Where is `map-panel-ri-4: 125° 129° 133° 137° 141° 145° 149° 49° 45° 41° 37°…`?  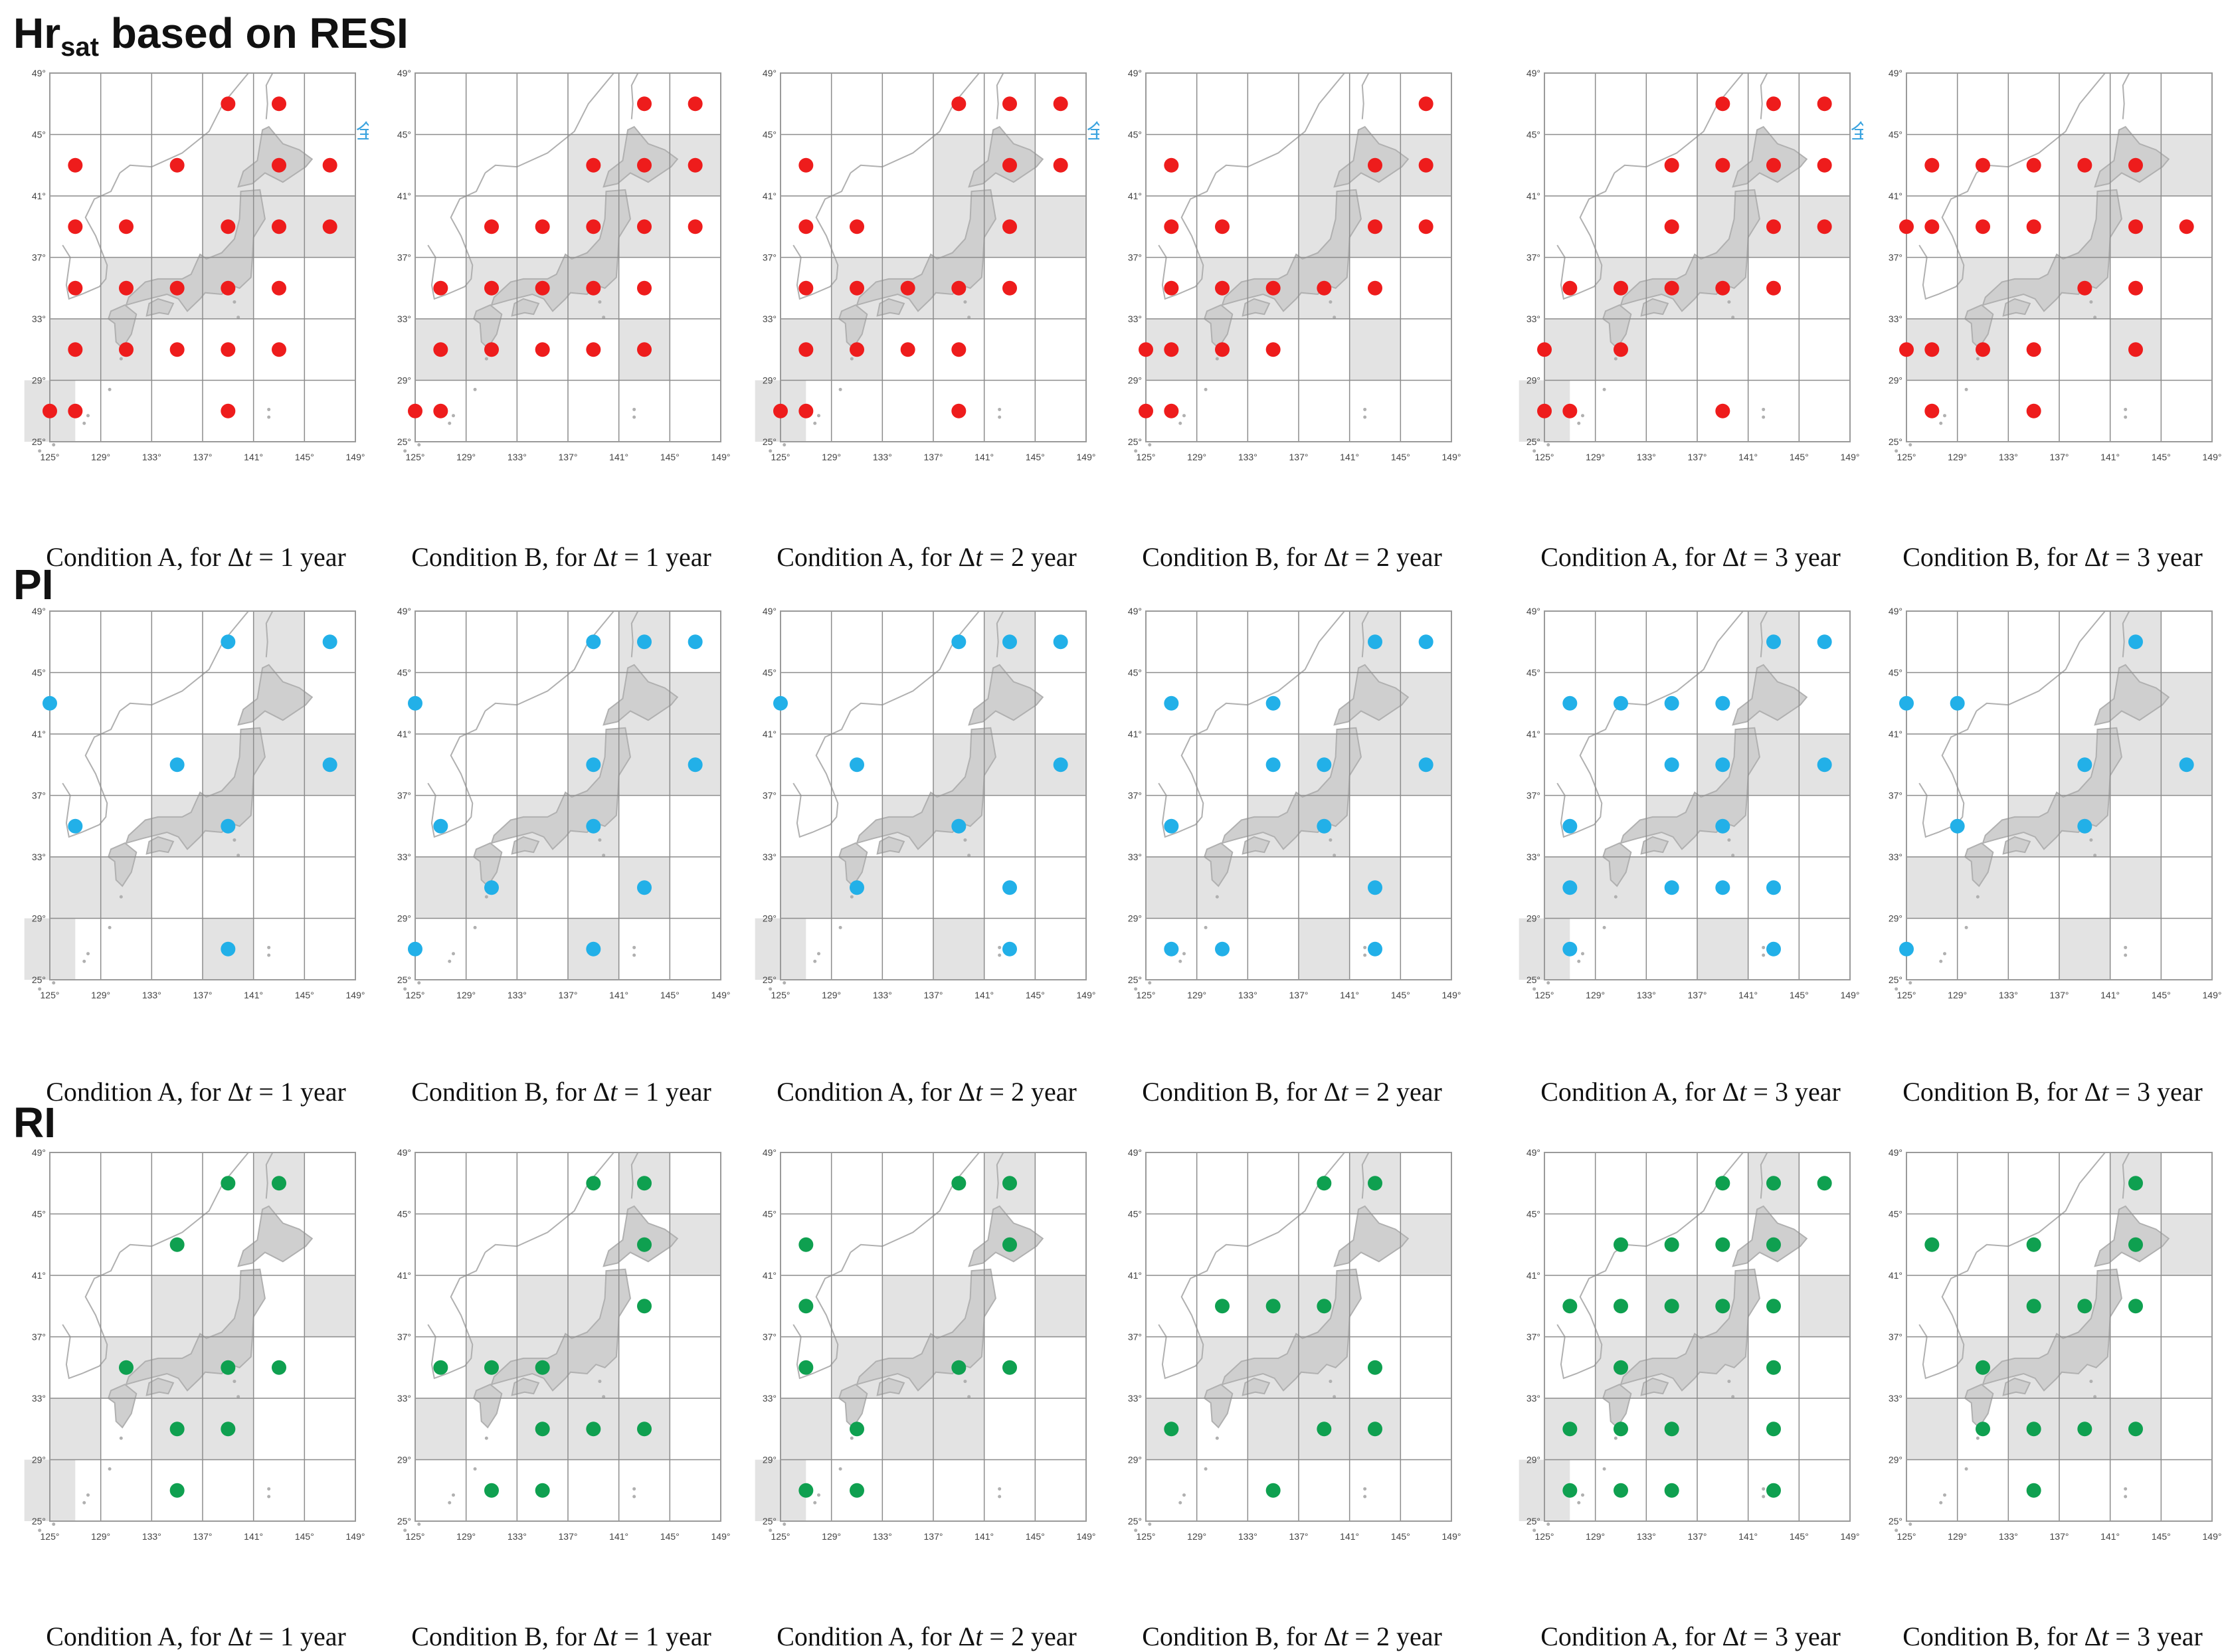 map-panel-ri-4: 125° 129° 133° 137° 141° 145° 149° 49° 45° 41° 37°… is located at coordinates (1292, 1397).